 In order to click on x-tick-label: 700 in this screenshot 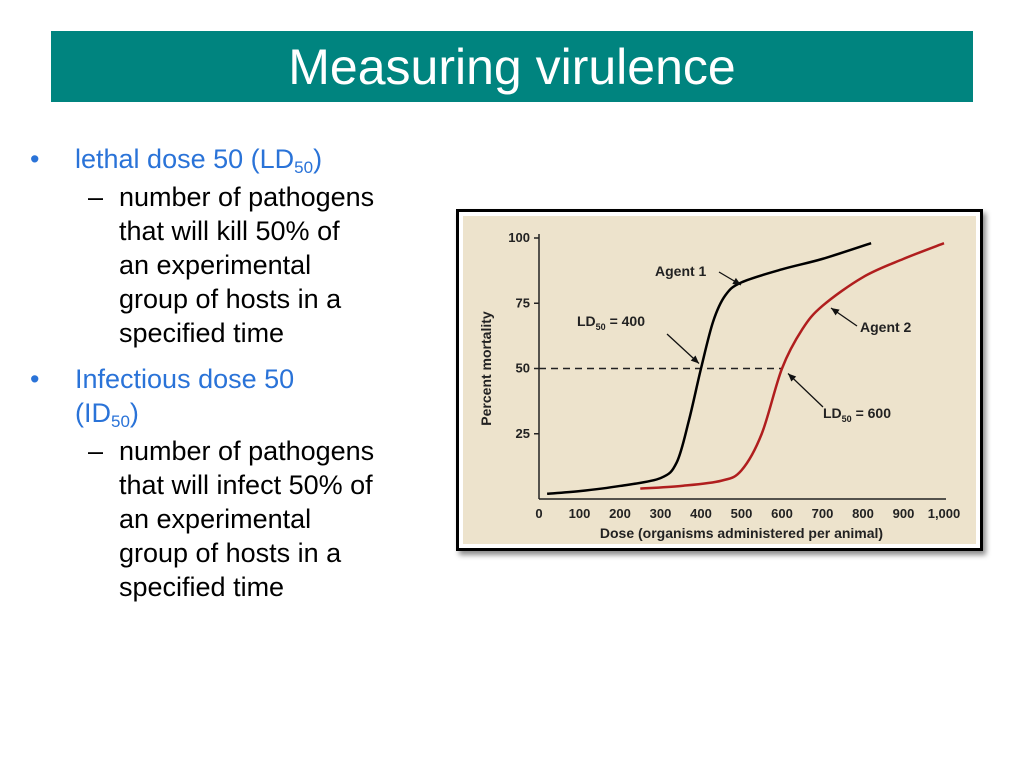, I will do `click(823, 513)`.